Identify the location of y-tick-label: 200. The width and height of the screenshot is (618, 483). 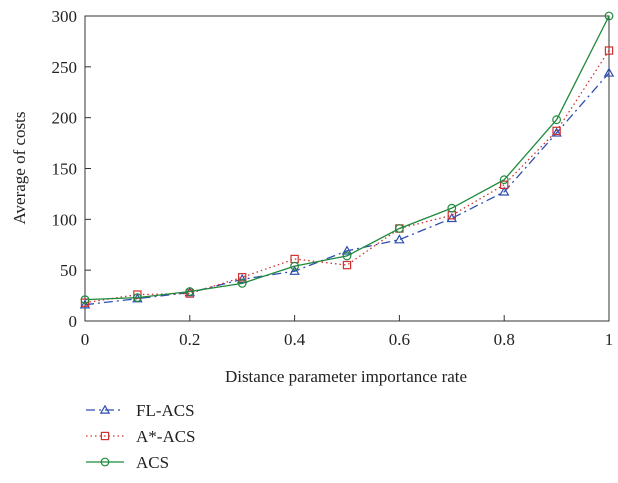
(65, 118).